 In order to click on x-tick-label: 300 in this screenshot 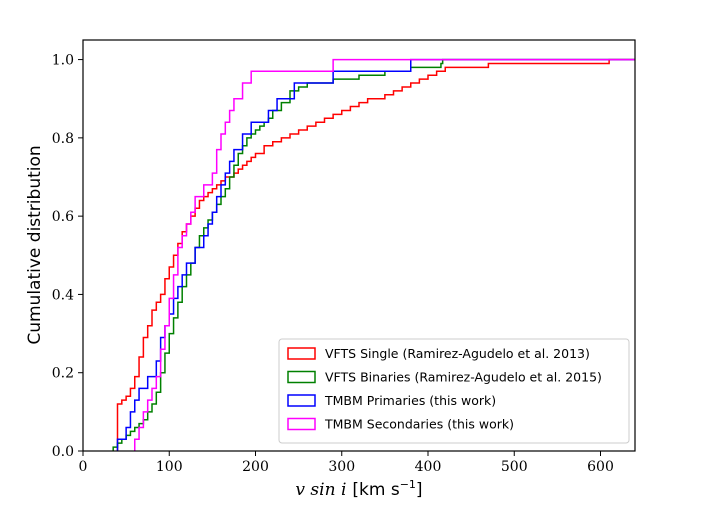, I will do `click(341, 467)`.